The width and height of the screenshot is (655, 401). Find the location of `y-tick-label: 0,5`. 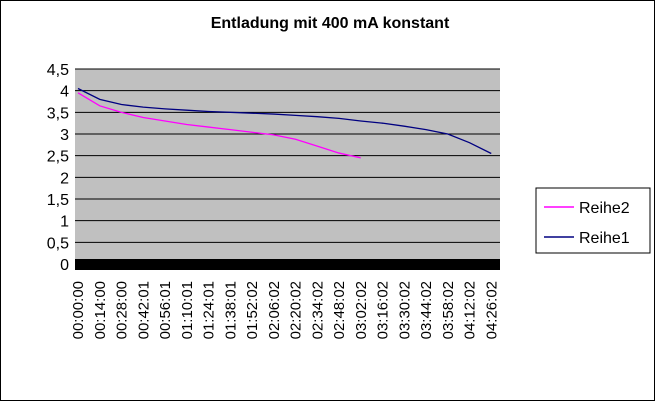

y-tick-label: 0,5 is located at coordinates (58, 243).